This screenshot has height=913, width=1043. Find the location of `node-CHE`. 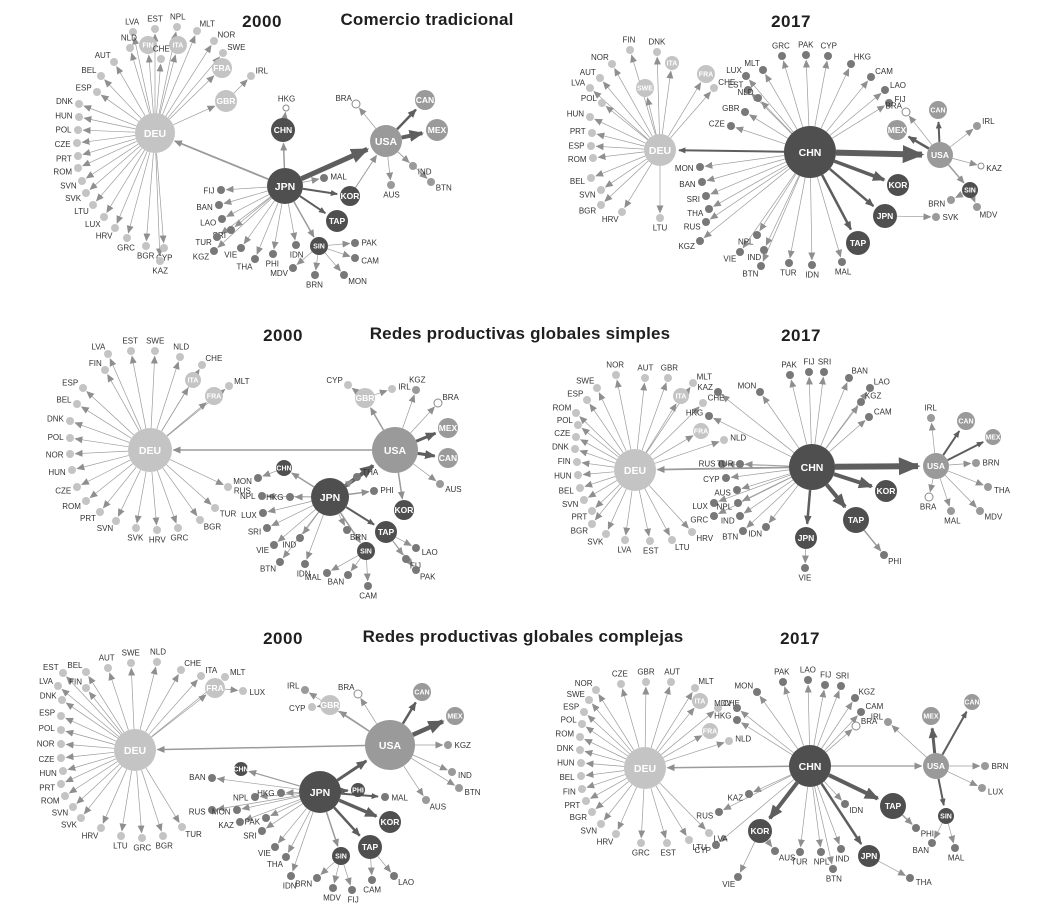

node-CHE is located at coordinates (714, 88).